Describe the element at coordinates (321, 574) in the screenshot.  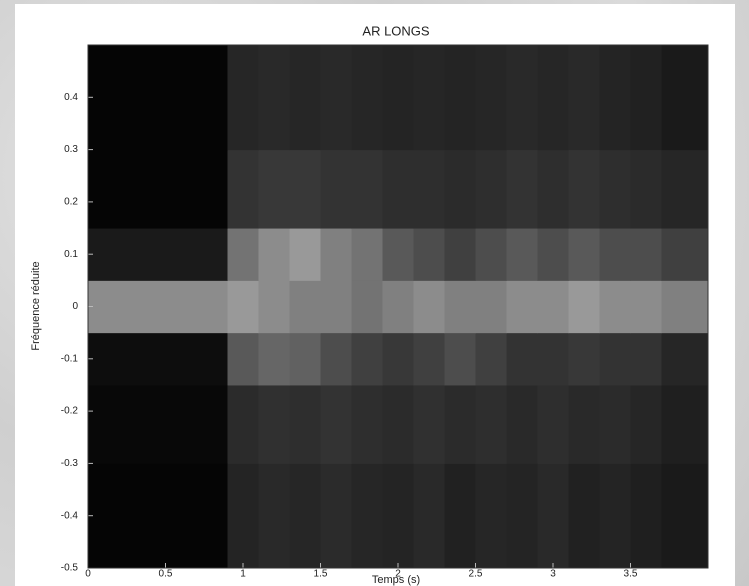
I see `x-tick-label: 1.5` at that location.